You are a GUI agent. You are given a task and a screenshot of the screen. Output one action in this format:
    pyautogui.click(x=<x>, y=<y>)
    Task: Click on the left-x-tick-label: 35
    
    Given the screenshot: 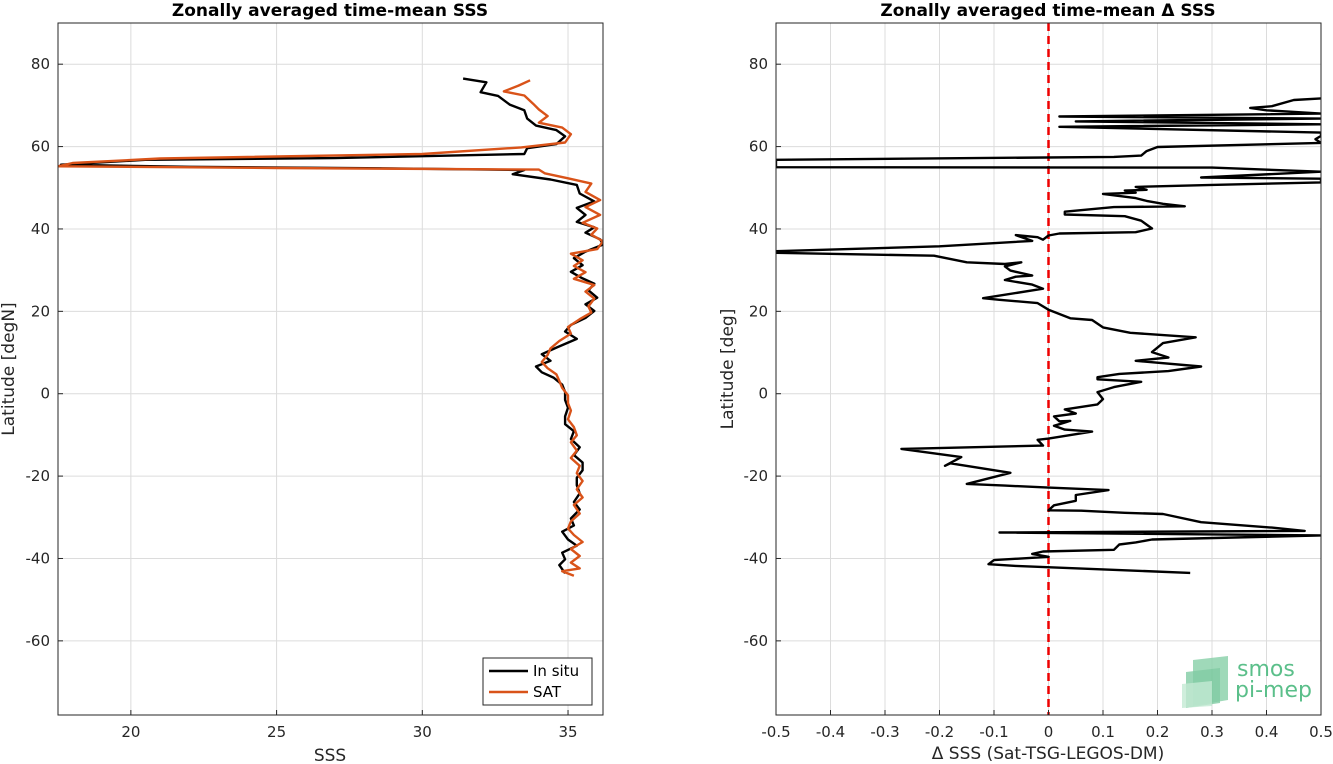 What is the action you would take?
    pyautogui.click(x=567, y=732)
    